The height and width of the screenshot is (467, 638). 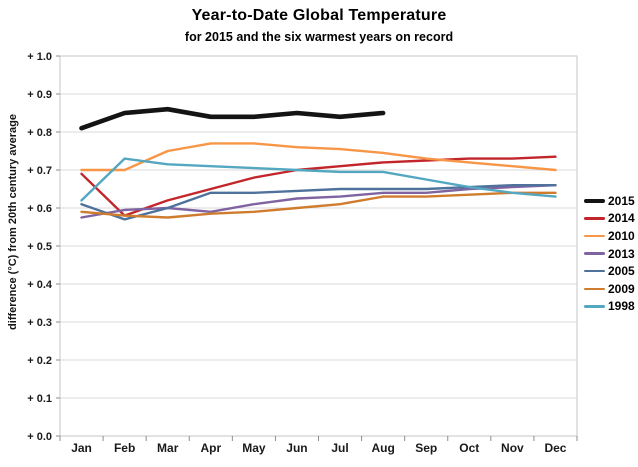 I want to click on x-tick-label: Jul, so click(x=339, y=448).